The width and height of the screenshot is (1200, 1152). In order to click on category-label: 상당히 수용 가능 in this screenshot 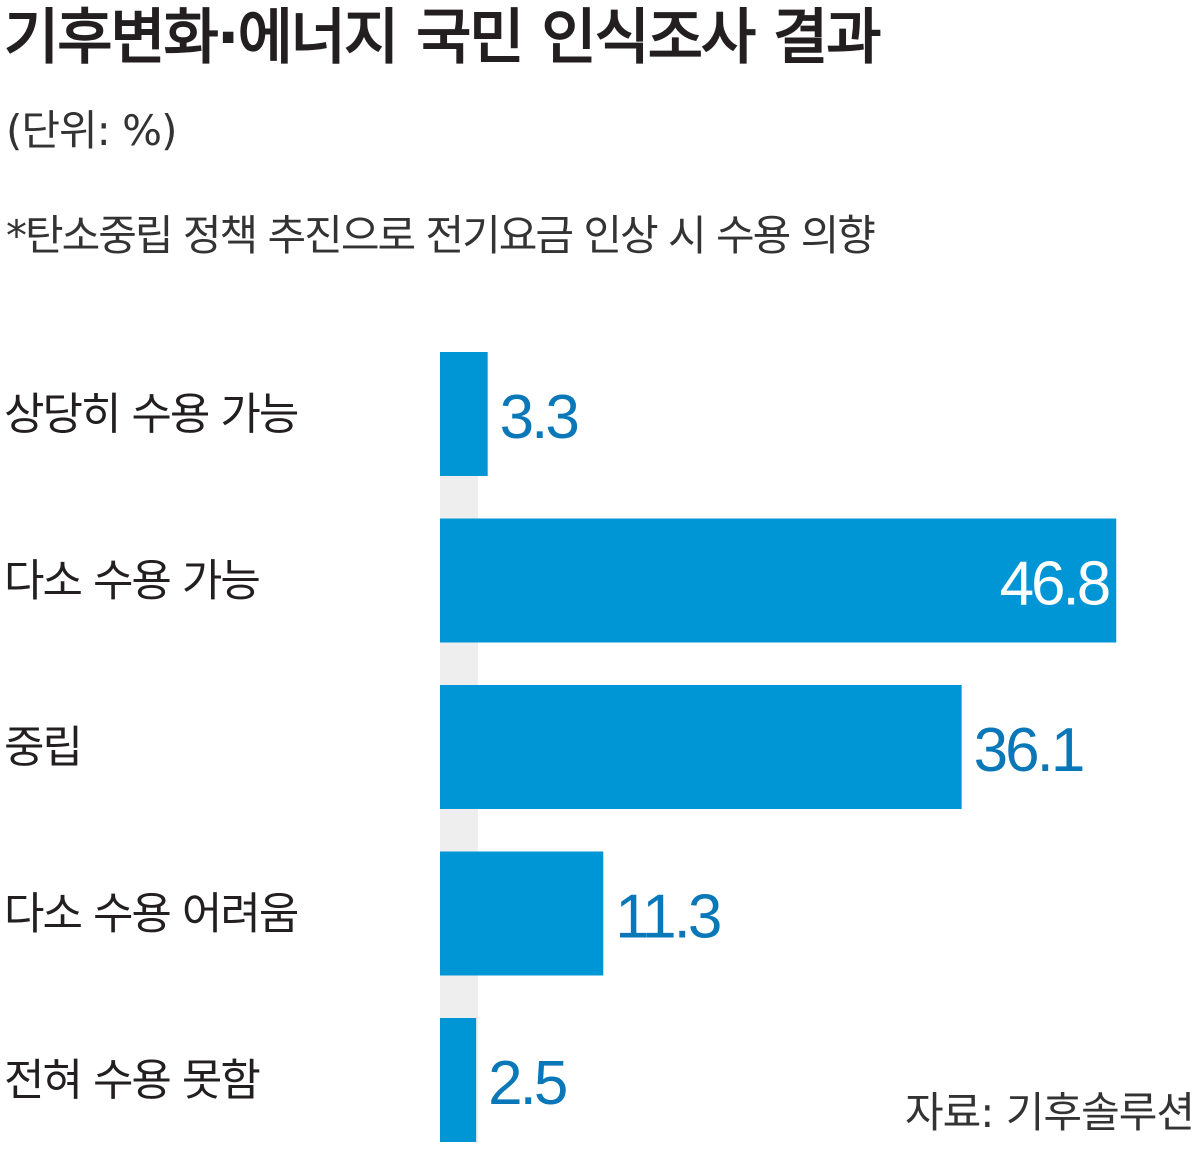, I will do `click(151, 414)`.